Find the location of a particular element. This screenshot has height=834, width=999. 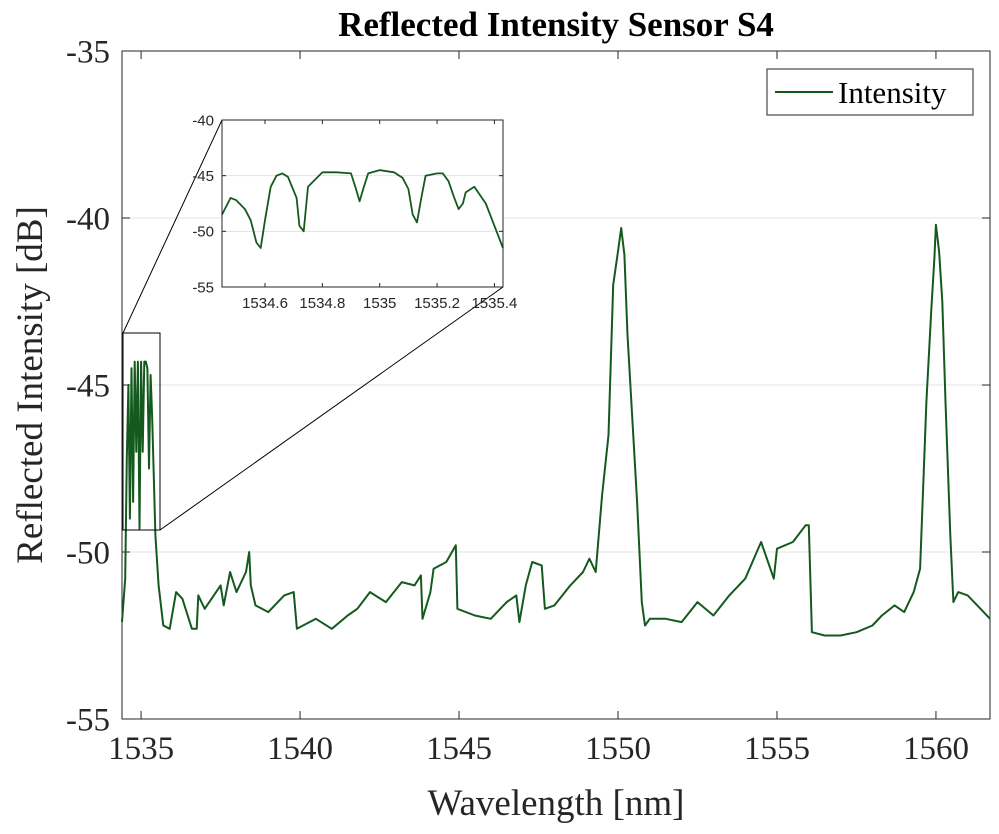

inset-y-tick-label: -40 is located at coordinates (203, 120).